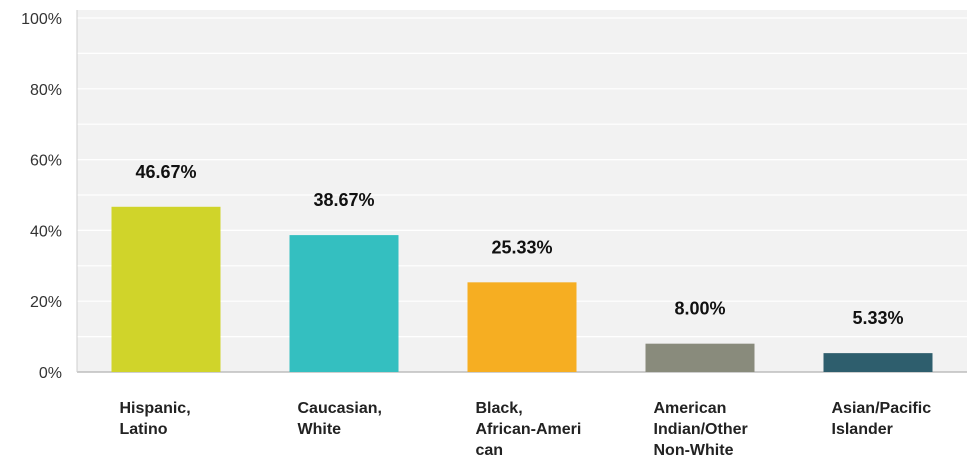 Image resolution: width=974 pixels, height=466 pixels. What do you see at coordinates (521, 247) in the screenshot?
I see `data-label: 25.33%` at bounding box center [521, 247].